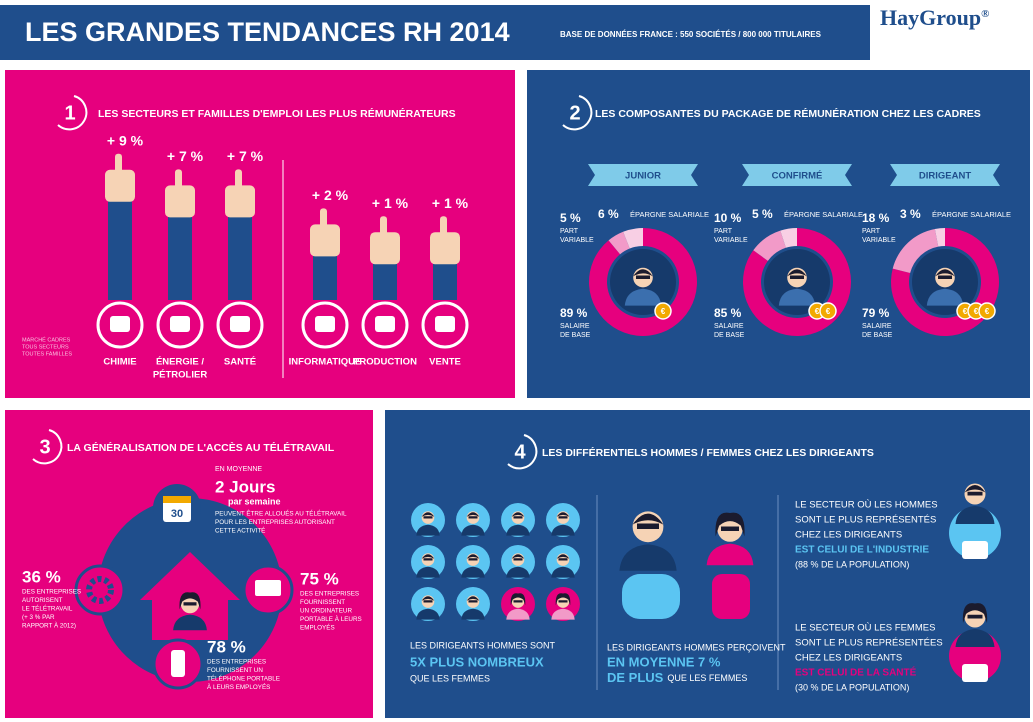  I want to click on savings-pct: 5 %, so click(762, 214).